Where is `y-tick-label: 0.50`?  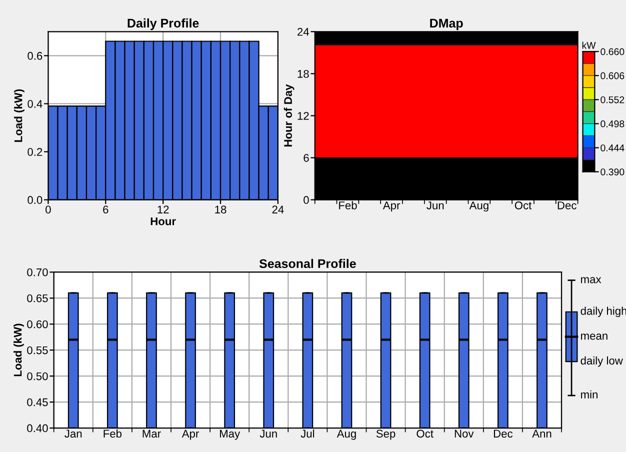 y-tick-label: 0.50 is located at coordinates (37, 376).